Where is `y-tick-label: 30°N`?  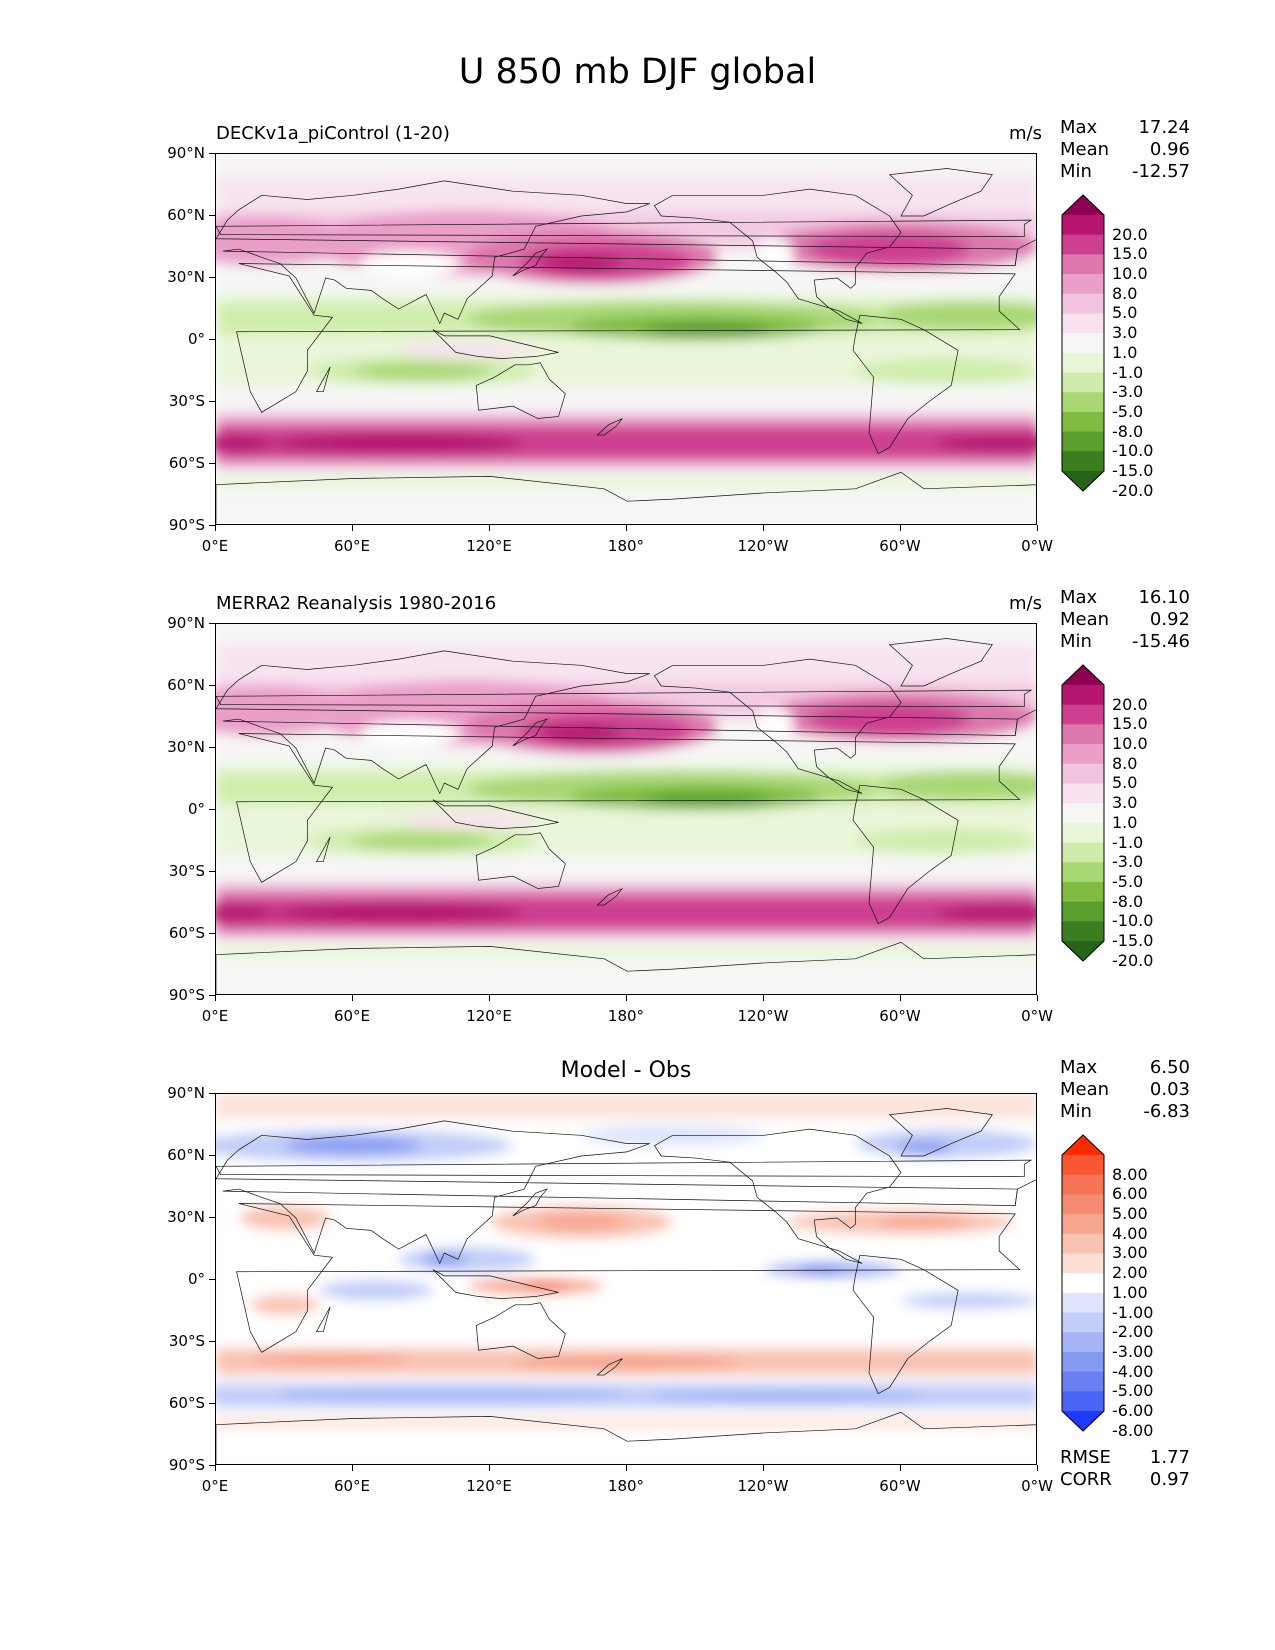 y-tick-label: 30°N is located at coordinates (186, 747).